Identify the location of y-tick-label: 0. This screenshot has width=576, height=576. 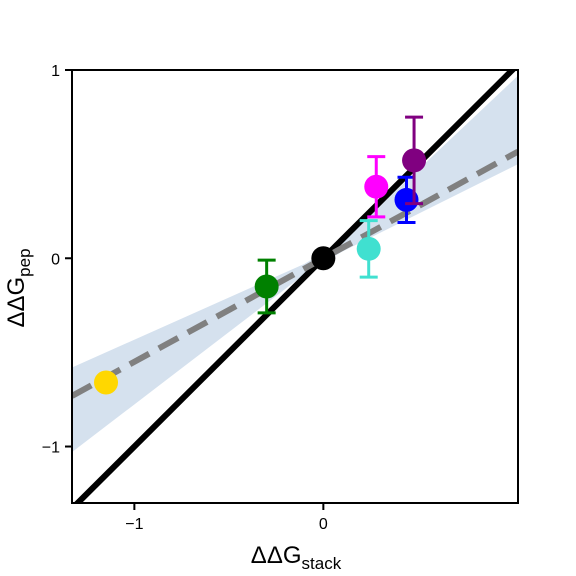
(55, 259).